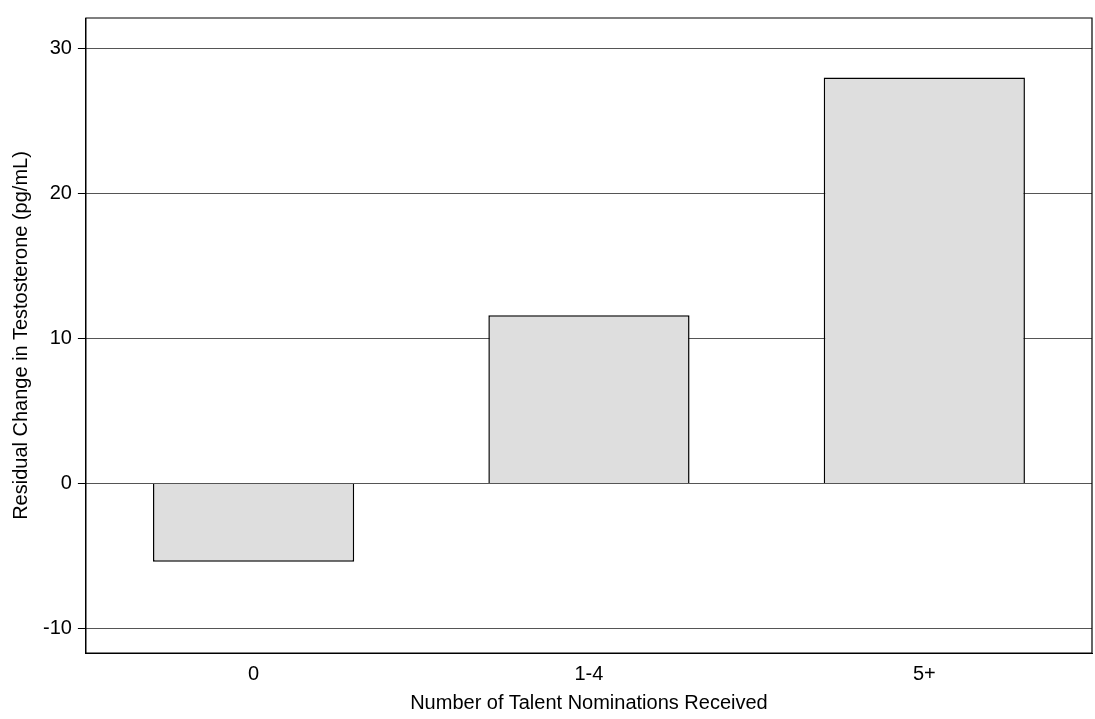 The height and width of the screenshot is (719, 1095). I want to click on y-tick-label: 30, so click(60, 46).